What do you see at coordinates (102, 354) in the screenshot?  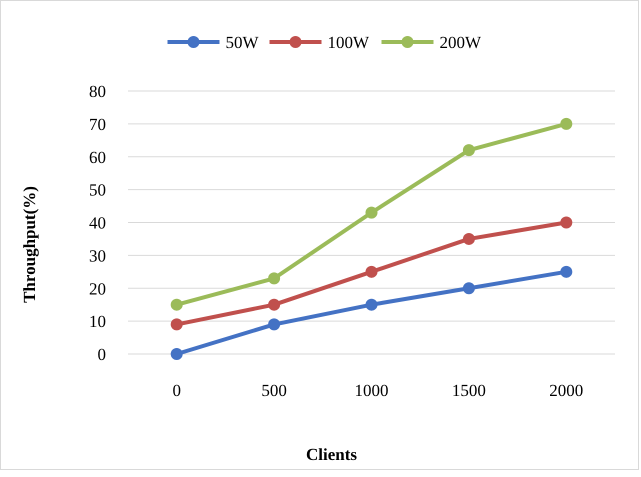 I see `y-tick-label: 0` at bounding box center [102, 354].